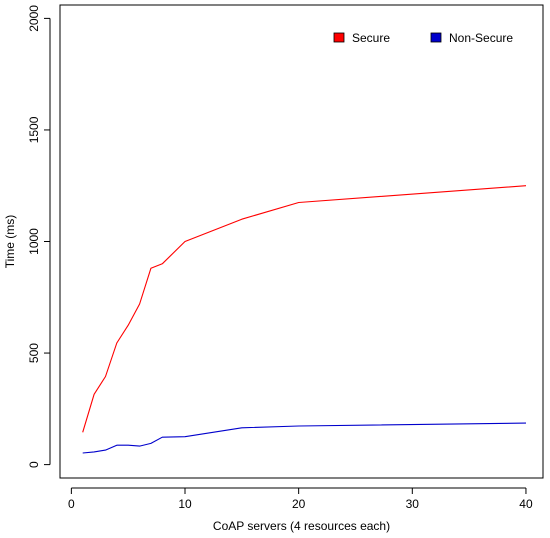  I want to click on y-axis-title: Time (ms), so click(10, 242).